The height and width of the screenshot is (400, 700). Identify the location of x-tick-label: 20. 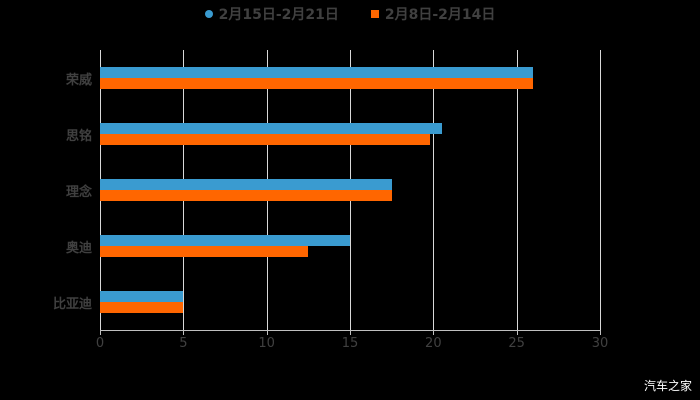
(433, 343).